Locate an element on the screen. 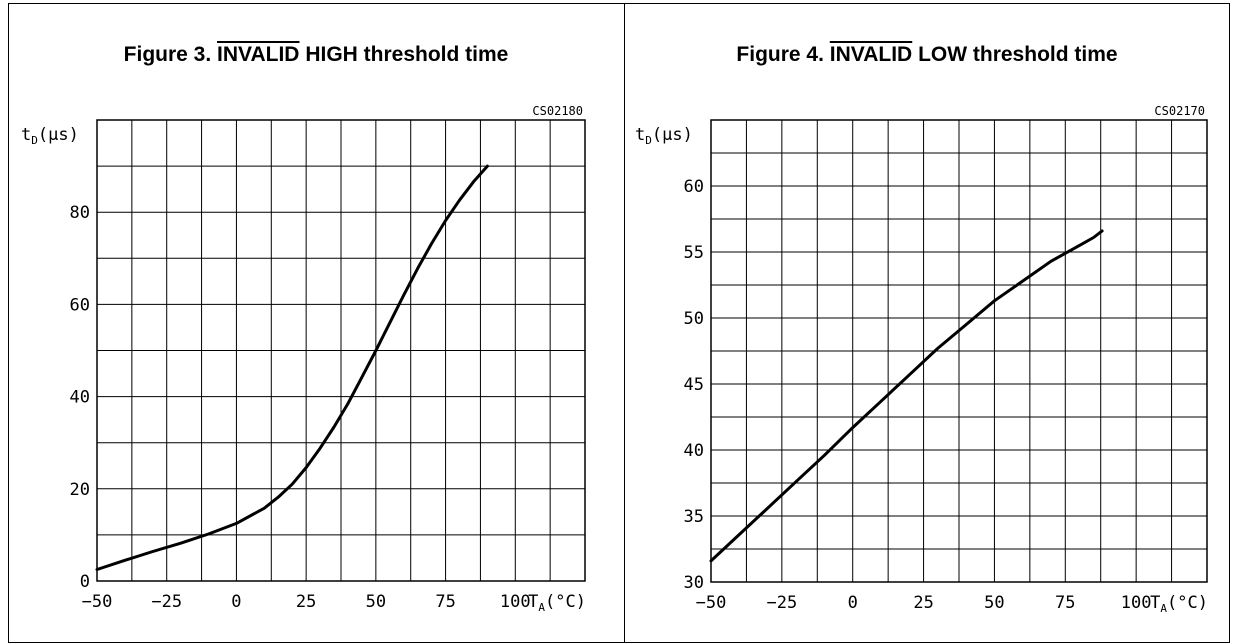 The image size is (1234, 643). fig4-x-axis-label: TA(°C) is located at coordinates (1179, 604).